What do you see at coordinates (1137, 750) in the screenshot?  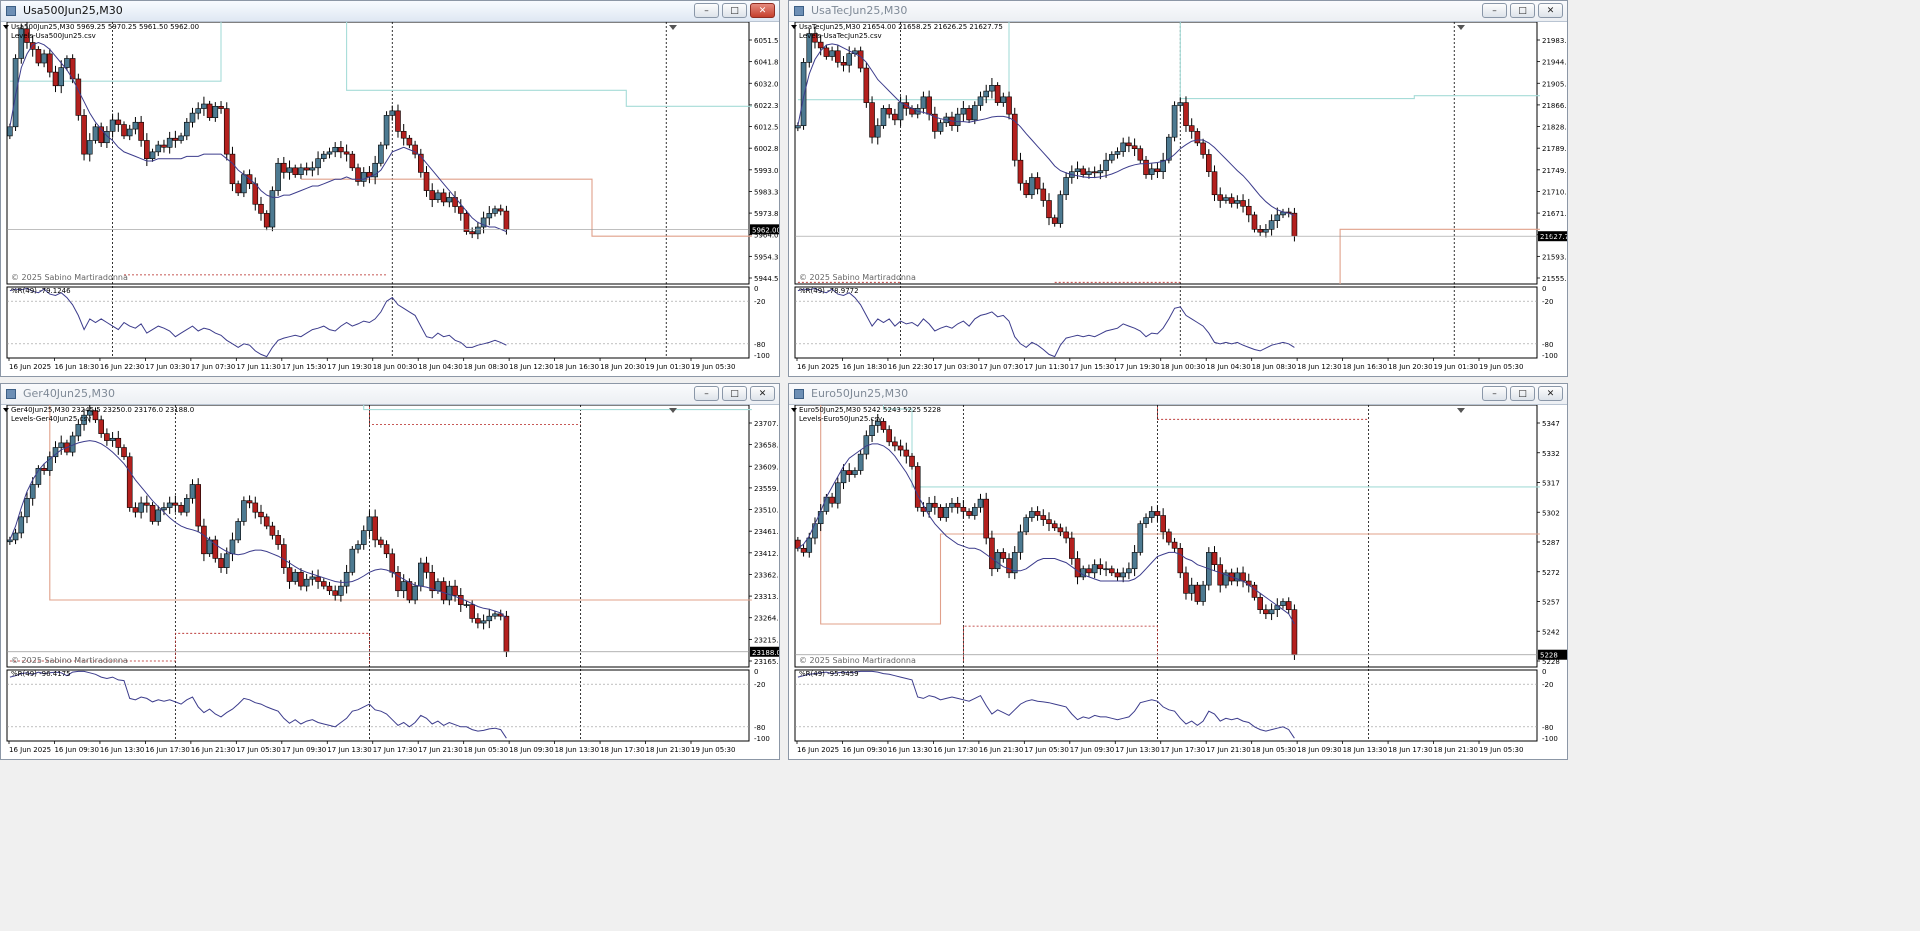 I see `x-tick-label: 17 Jun 13:30` at bounding box center [1137, 750].